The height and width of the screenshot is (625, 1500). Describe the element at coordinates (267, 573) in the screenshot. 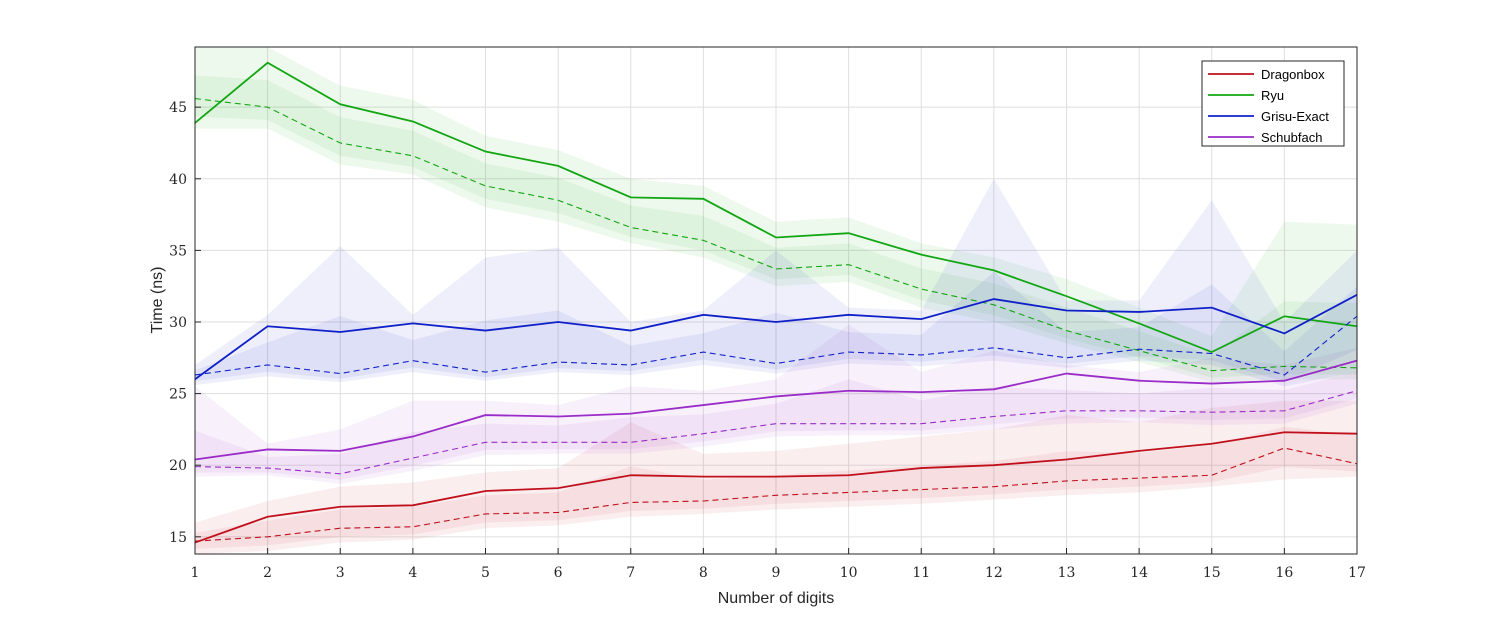

I see `x-tick-label: 2` at that location.